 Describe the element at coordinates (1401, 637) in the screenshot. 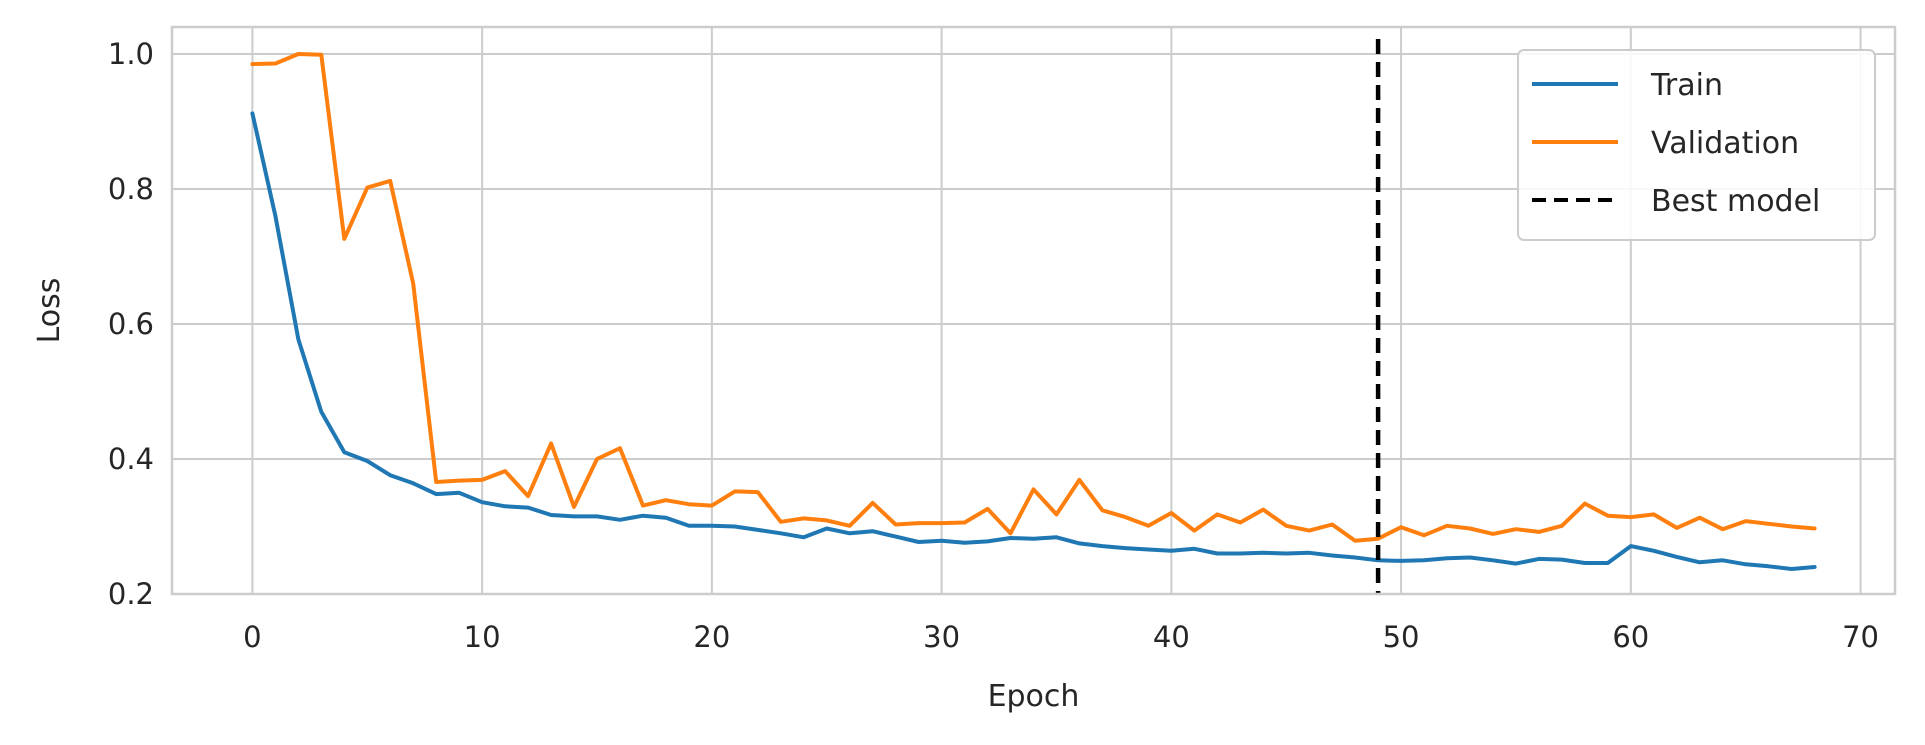

I see `x-tick-label: 50` at that location.